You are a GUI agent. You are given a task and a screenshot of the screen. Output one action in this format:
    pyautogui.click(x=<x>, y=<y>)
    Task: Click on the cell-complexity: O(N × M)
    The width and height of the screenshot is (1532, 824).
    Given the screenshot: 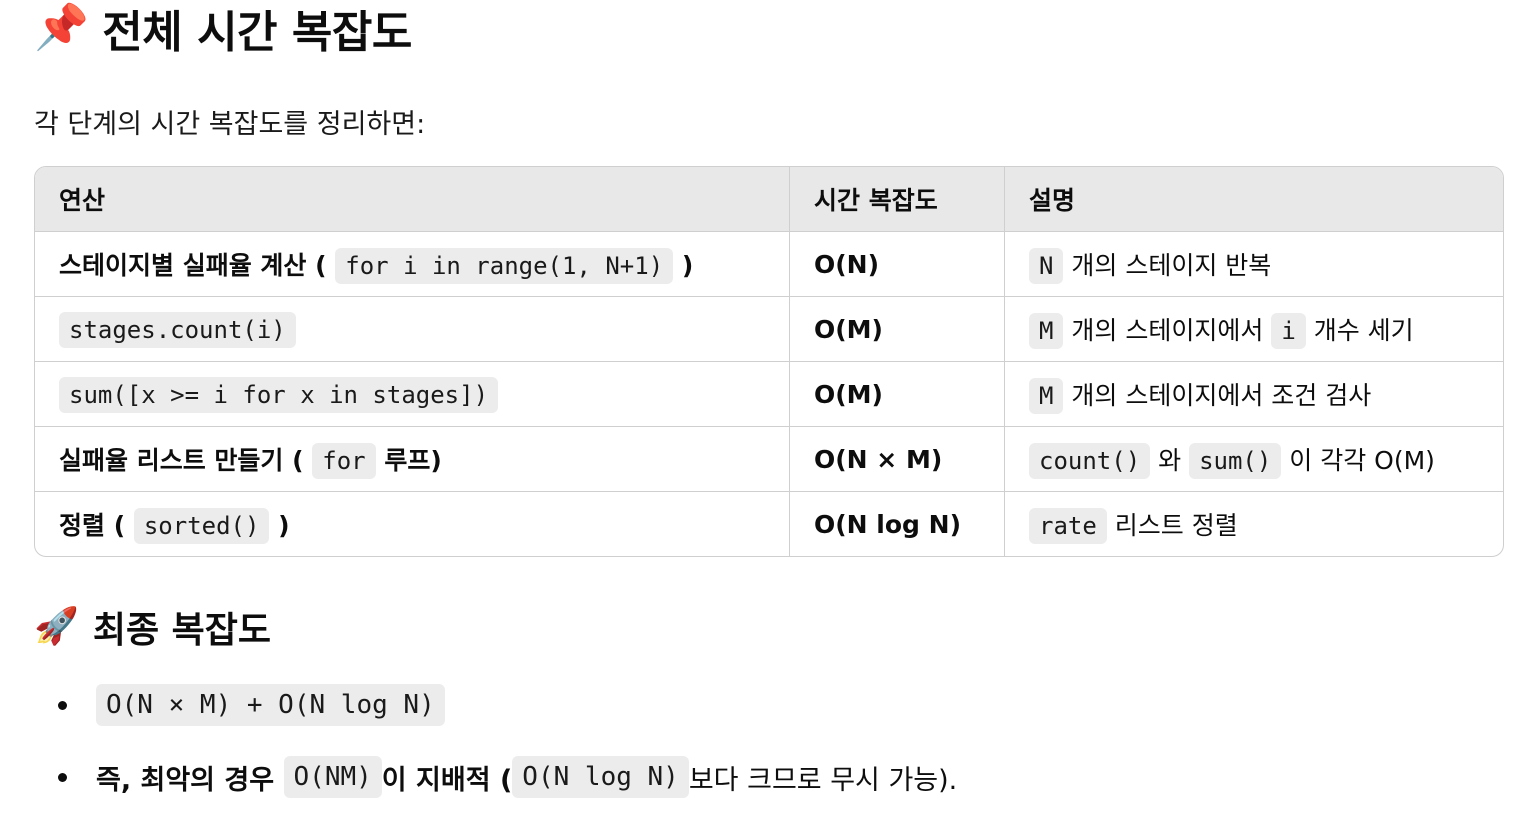 What is the action you would take?
    pyautogui.click(x=897, y=459)
    